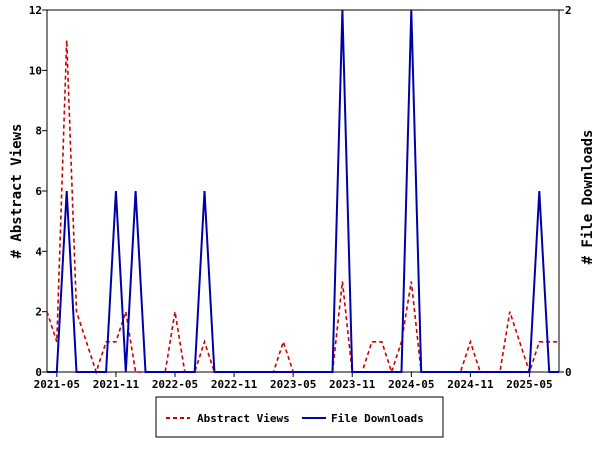  What do you see at coordinates (38, 372) in the screenshot?
I see `left-tick-label: 0` at bounding box center [38, 372].